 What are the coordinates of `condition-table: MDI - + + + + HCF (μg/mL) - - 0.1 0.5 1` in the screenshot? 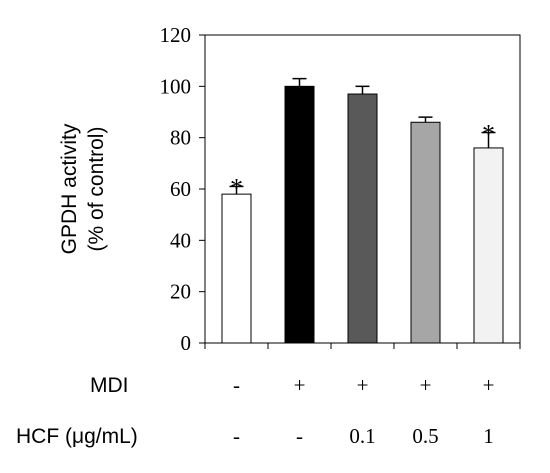 It's located at (255, 410).